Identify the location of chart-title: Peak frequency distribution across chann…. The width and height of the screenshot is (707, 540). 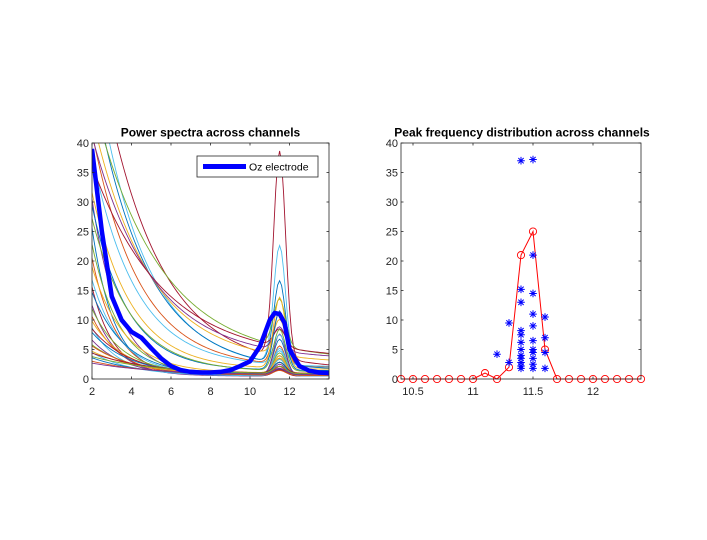
(522, 133).